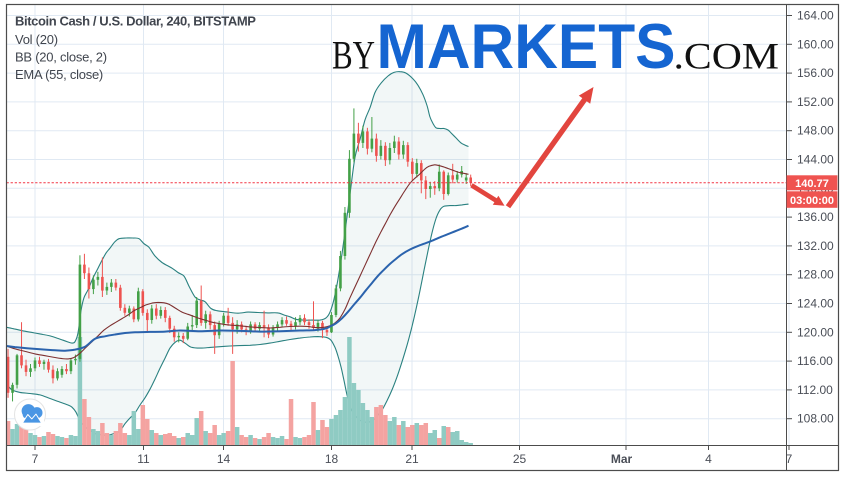 The image size is (844, 483). Describe the element at coordinates (622, 459) in the screenshot. I see `svg-text: Mar` at that location.